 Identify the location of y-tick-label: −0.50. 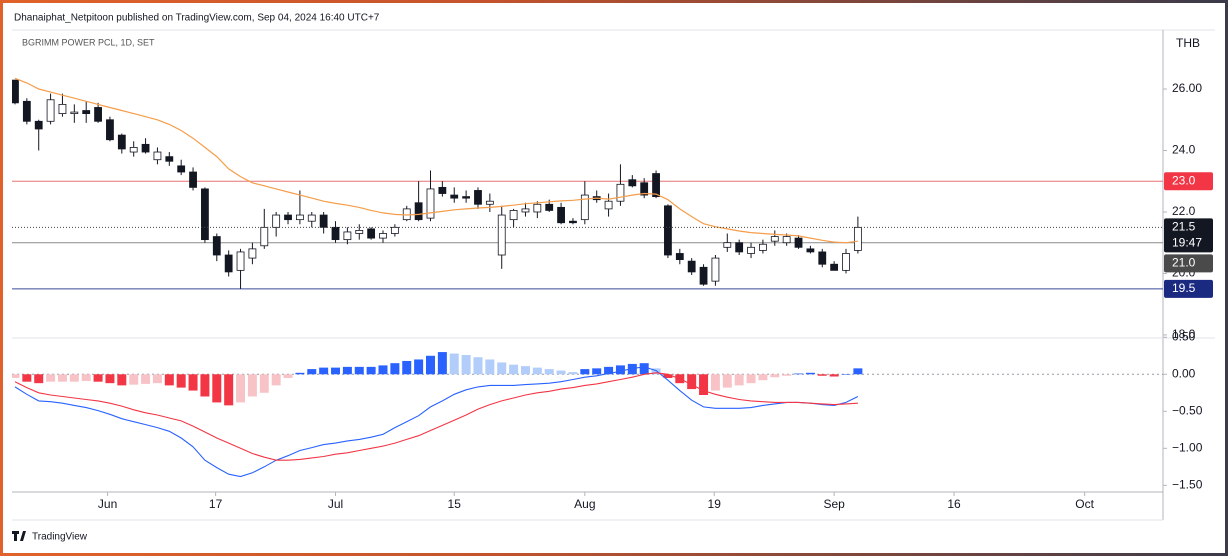
(1187, 410).